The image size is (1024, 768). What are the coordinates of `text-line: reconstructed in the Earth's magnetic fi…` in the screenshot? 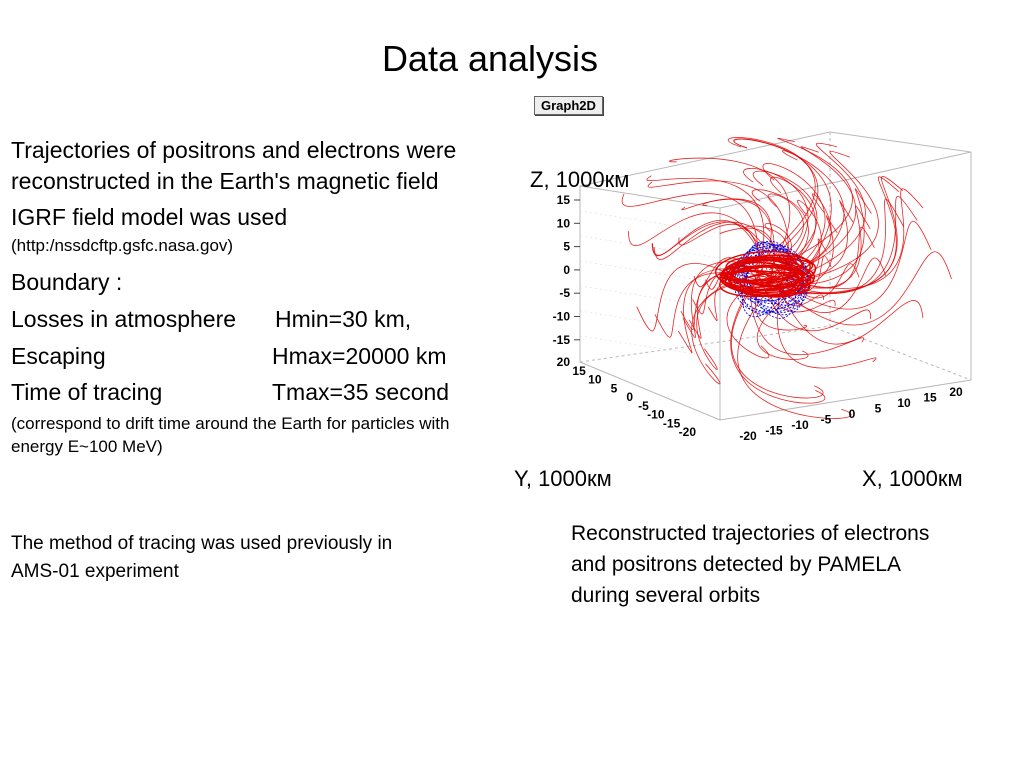 It's located at (225, 181).